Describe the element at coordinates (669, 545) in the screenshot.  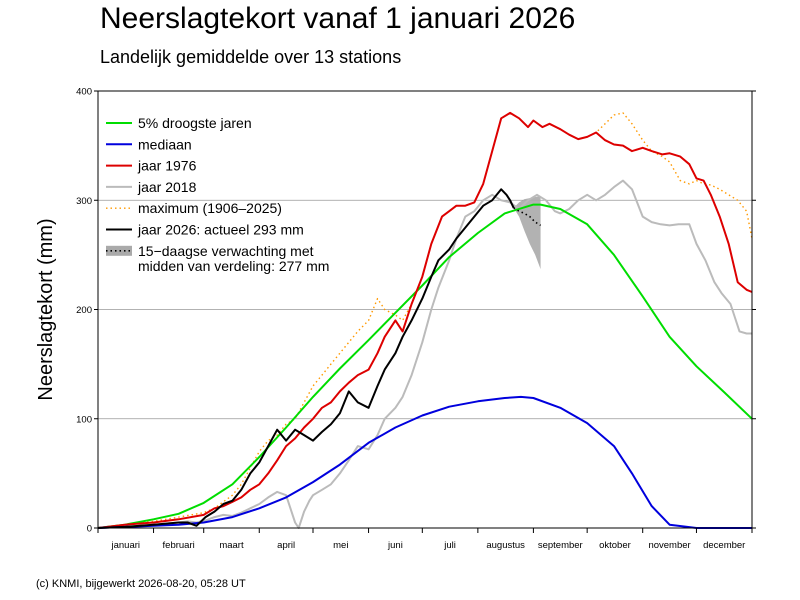
I see `x-tick-label-november: november` at that location.